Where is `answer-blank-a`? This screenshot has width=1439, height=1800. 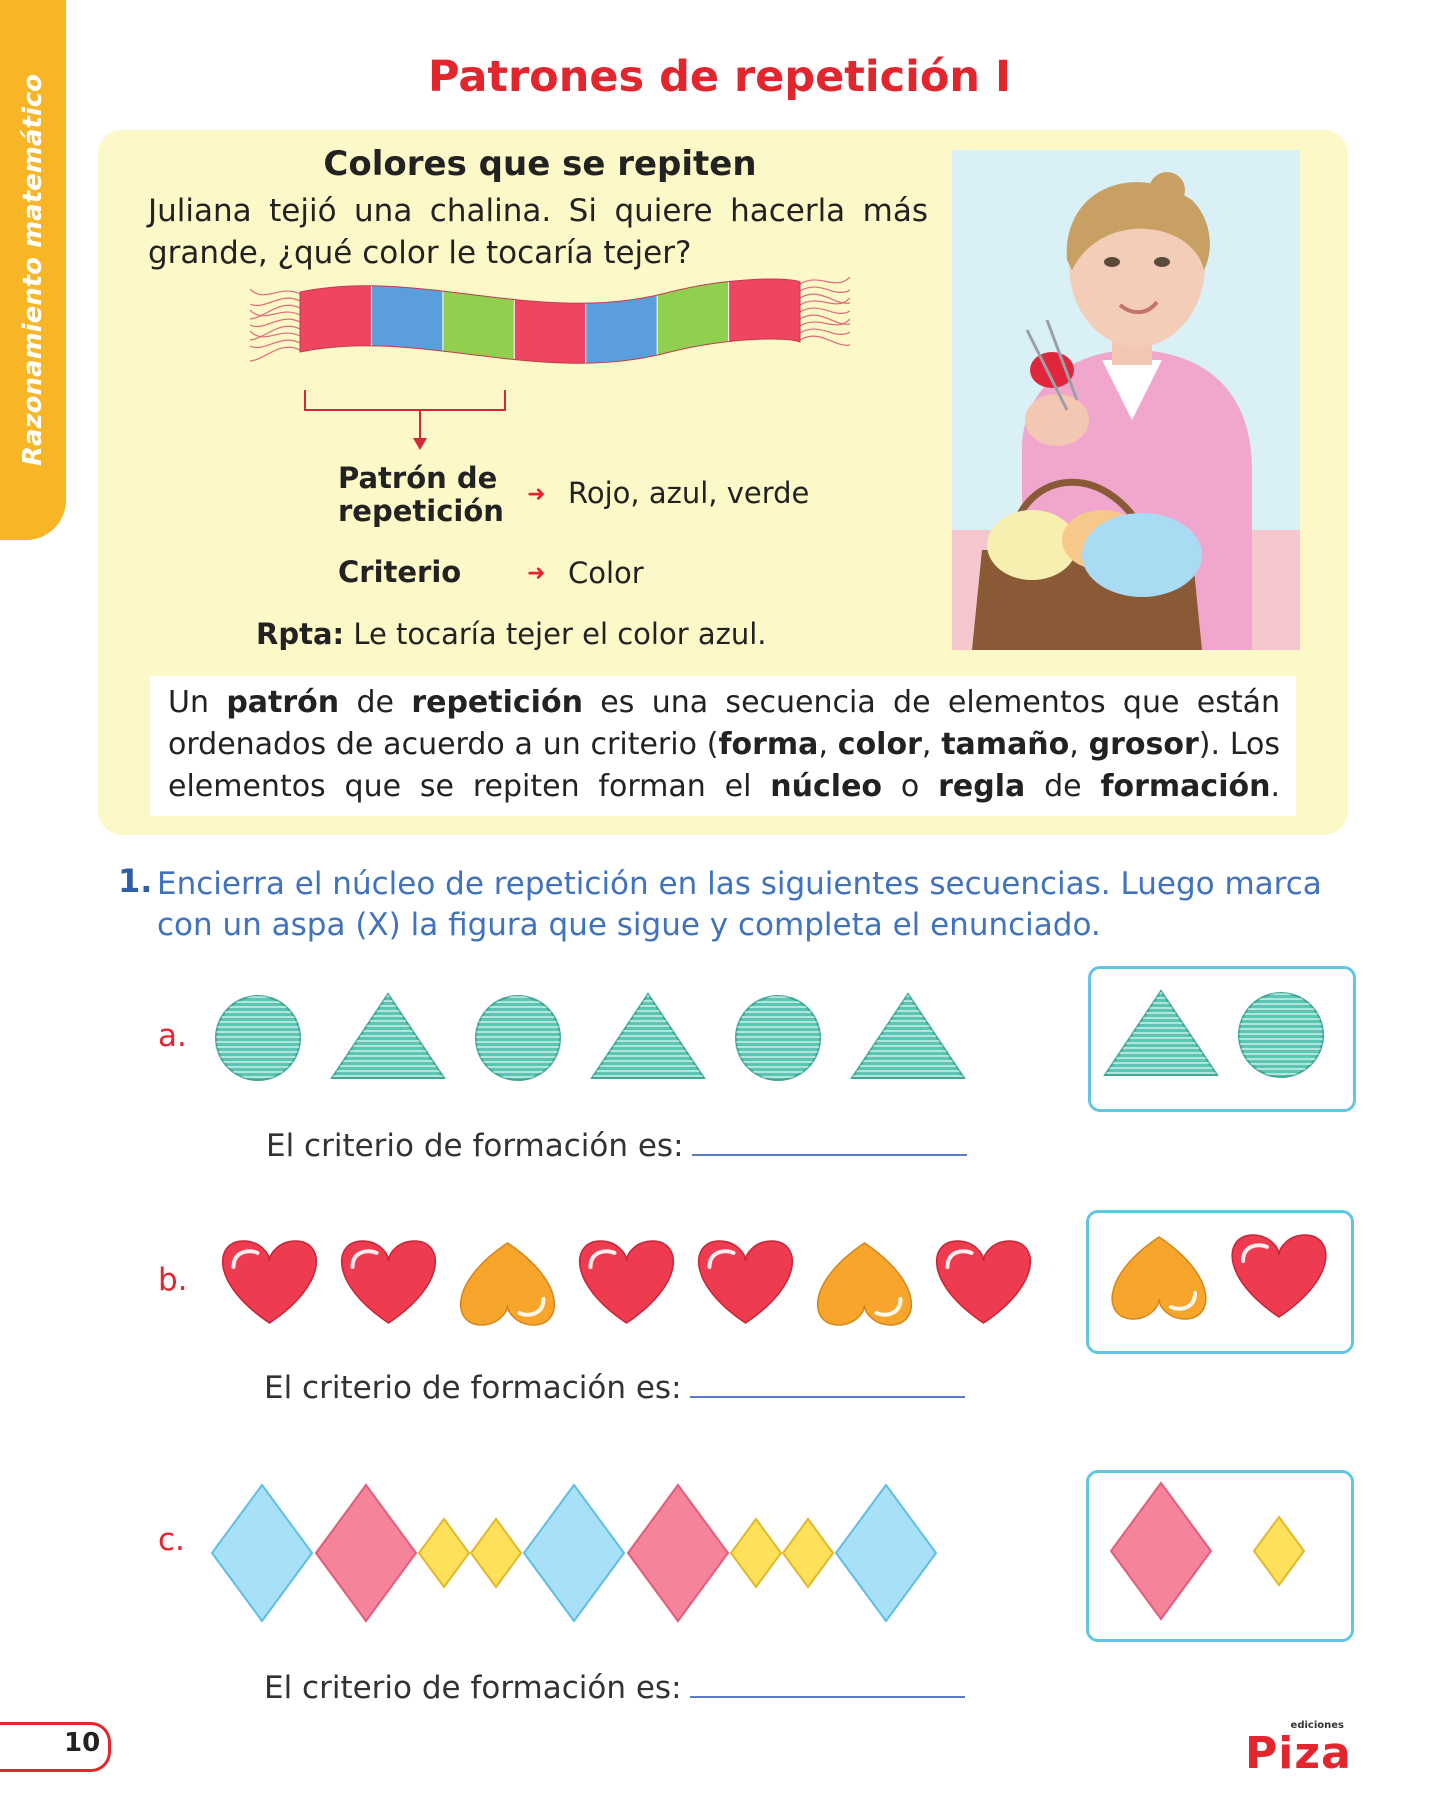 answer-blank-a is located at coordinates (829, 1140).